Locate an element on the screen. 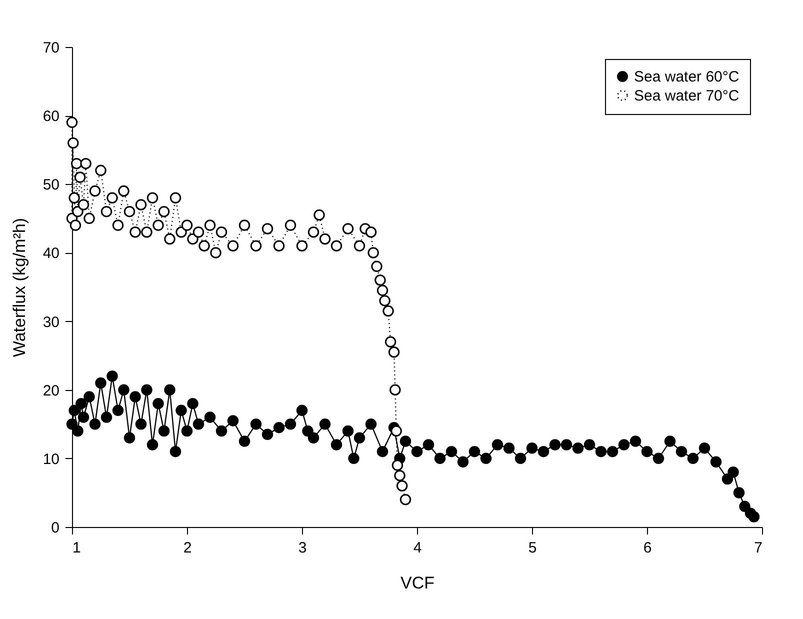 Image resolution: width=803 pixels, height=619 pixels. y-tick-label: 50 is located at coordinates (51, 185).